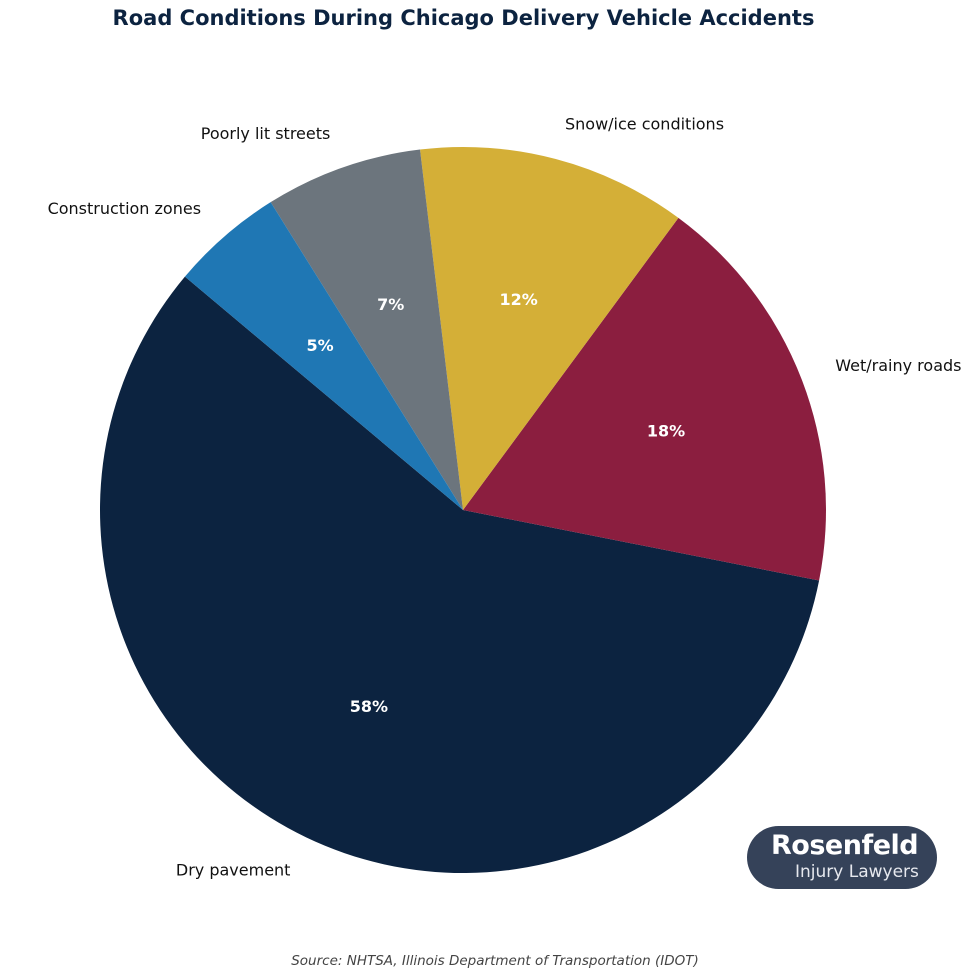 This screenshot has height=980, width=980. Describe the element at coordinates (320, 345) in the screenshot. I see `slice-percent-label: 5%` at that location.